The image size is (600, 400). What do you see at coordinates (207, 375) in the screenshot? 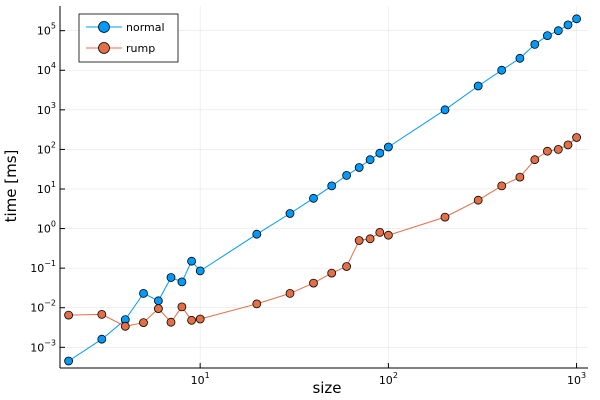
I see `x-tick-exponent: 1` at bounding box center [207, 375].